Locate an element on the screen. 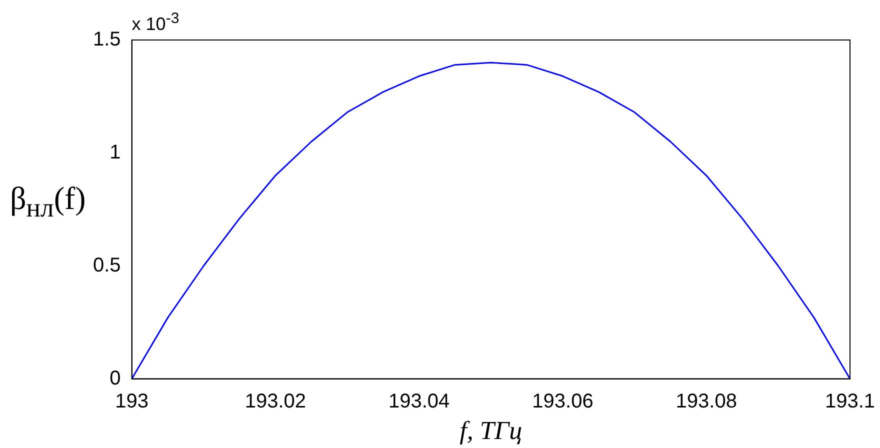 The height and width of the screenshot is (448, 880). x-tick-label: 193.1 is located at coordinates (850, 401).